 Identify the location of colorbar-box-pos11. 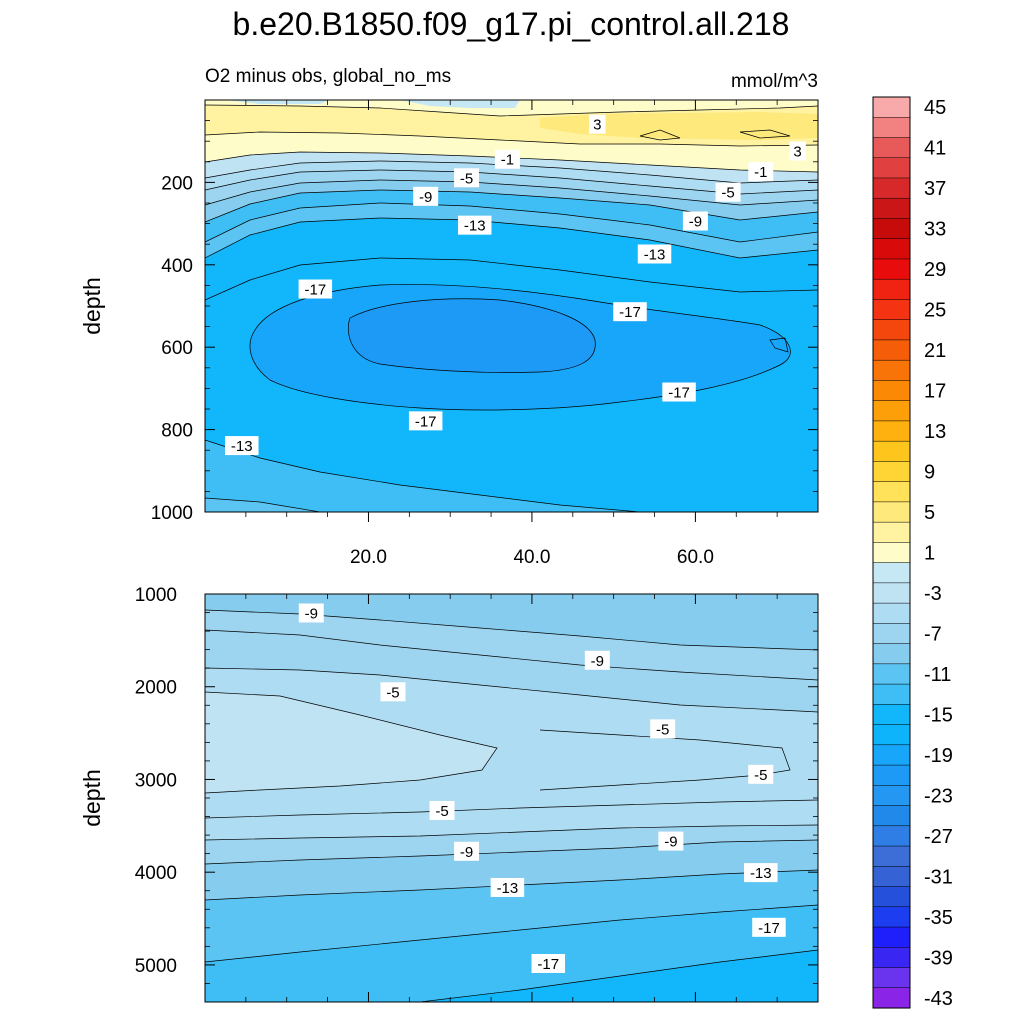
(891, 451).